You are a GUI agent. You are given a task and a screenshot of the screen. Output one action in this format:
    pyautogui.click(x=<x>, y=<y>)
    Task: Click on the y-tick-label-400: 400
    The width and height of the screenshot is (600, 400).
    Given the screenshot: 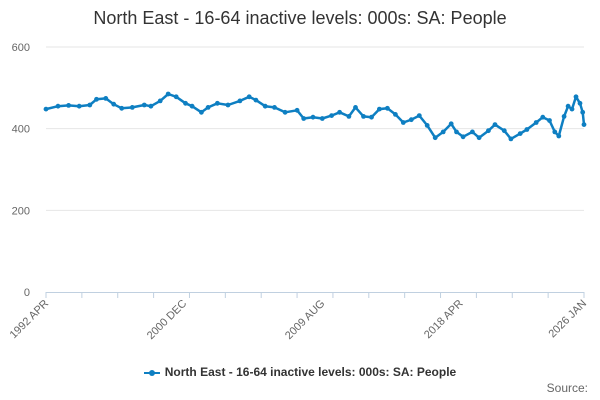 What is the action you would take?
    pyautogui.click(x=21, y=130)
    